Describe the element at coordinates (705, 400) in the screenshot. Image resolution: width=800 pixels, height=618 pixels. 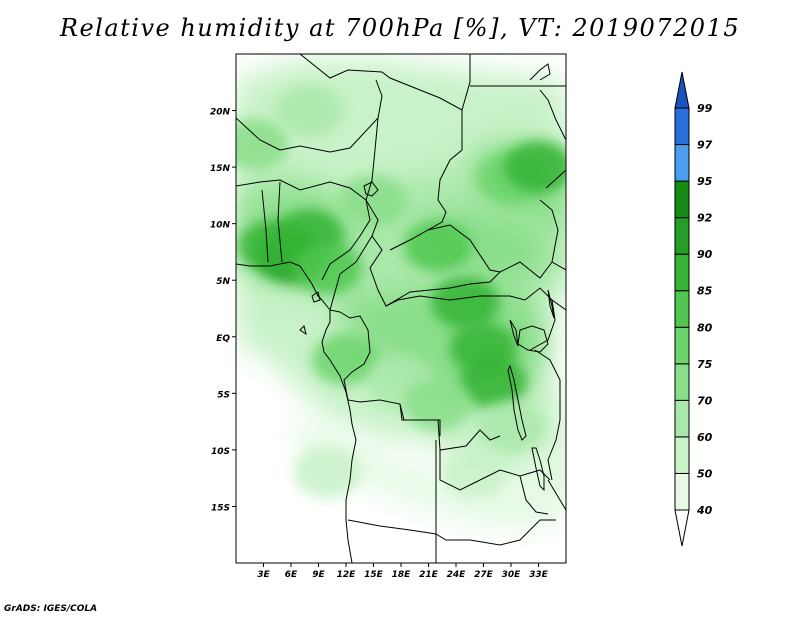
I see `colorbar-label: 70` at that location.